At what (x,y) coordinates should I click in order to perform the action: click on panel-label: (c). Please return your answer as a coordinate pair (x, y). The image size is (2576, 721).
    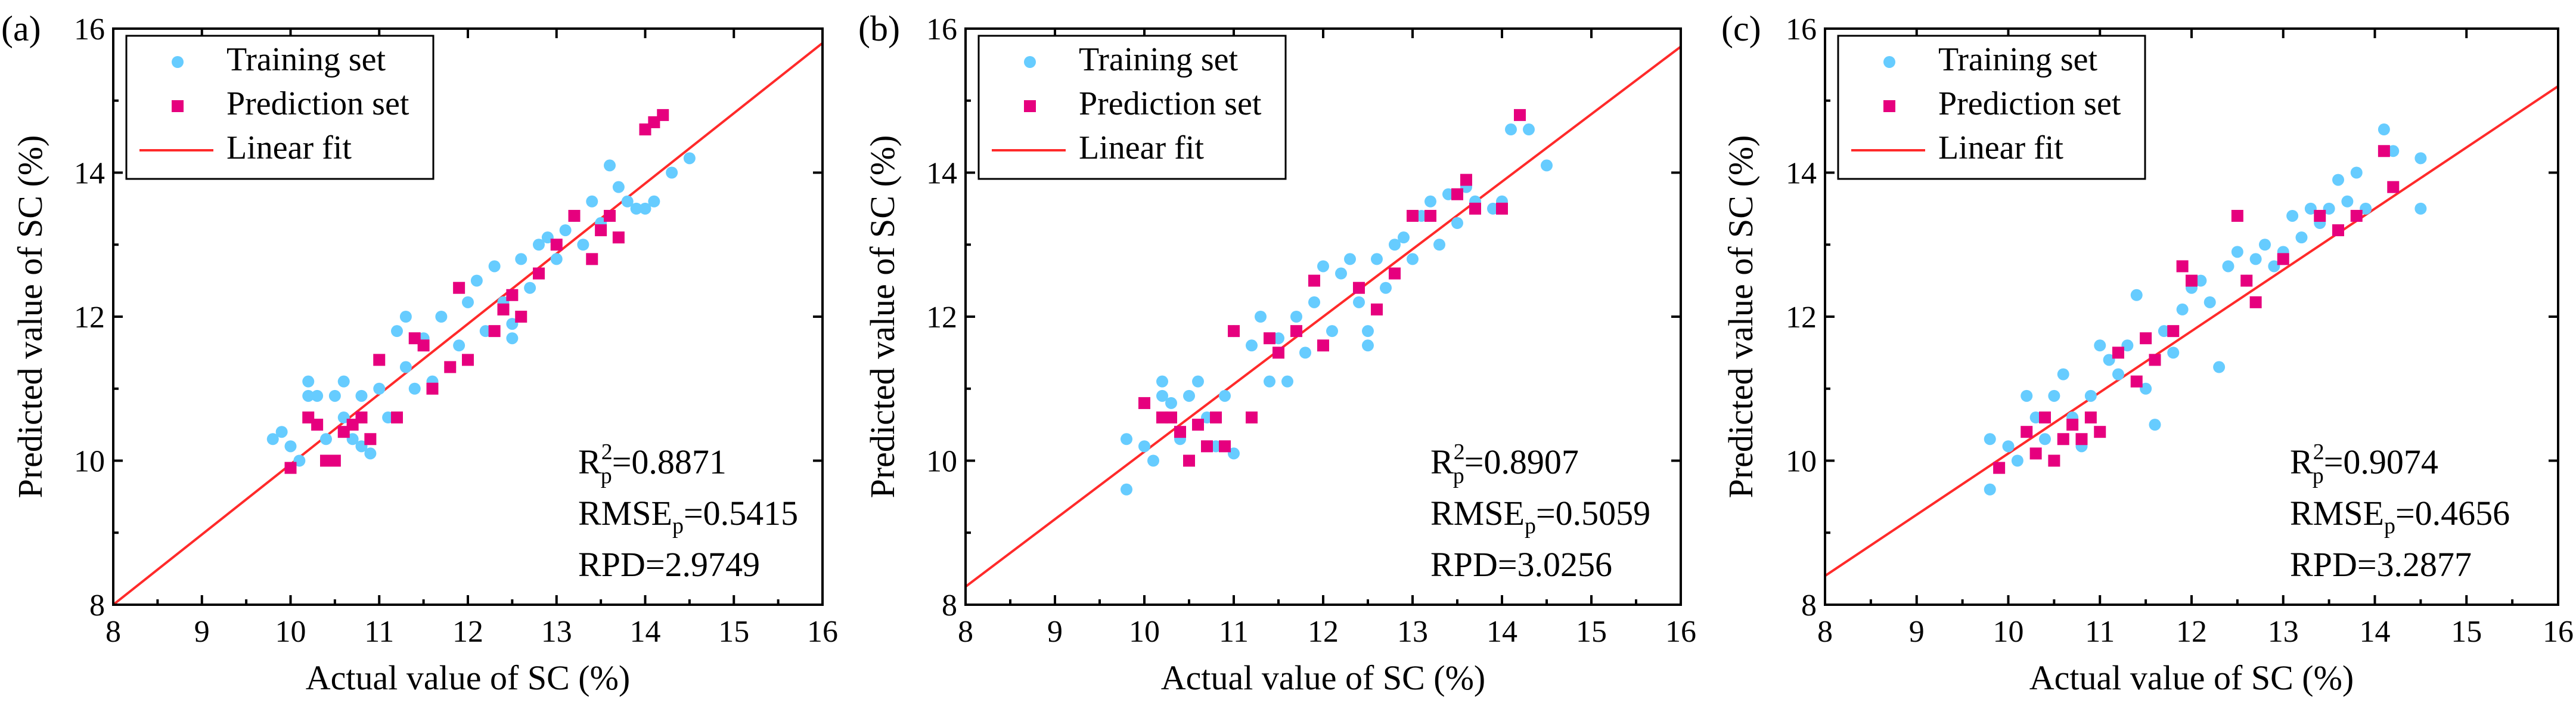
    Looking at the image, I should click on (1741, 28).